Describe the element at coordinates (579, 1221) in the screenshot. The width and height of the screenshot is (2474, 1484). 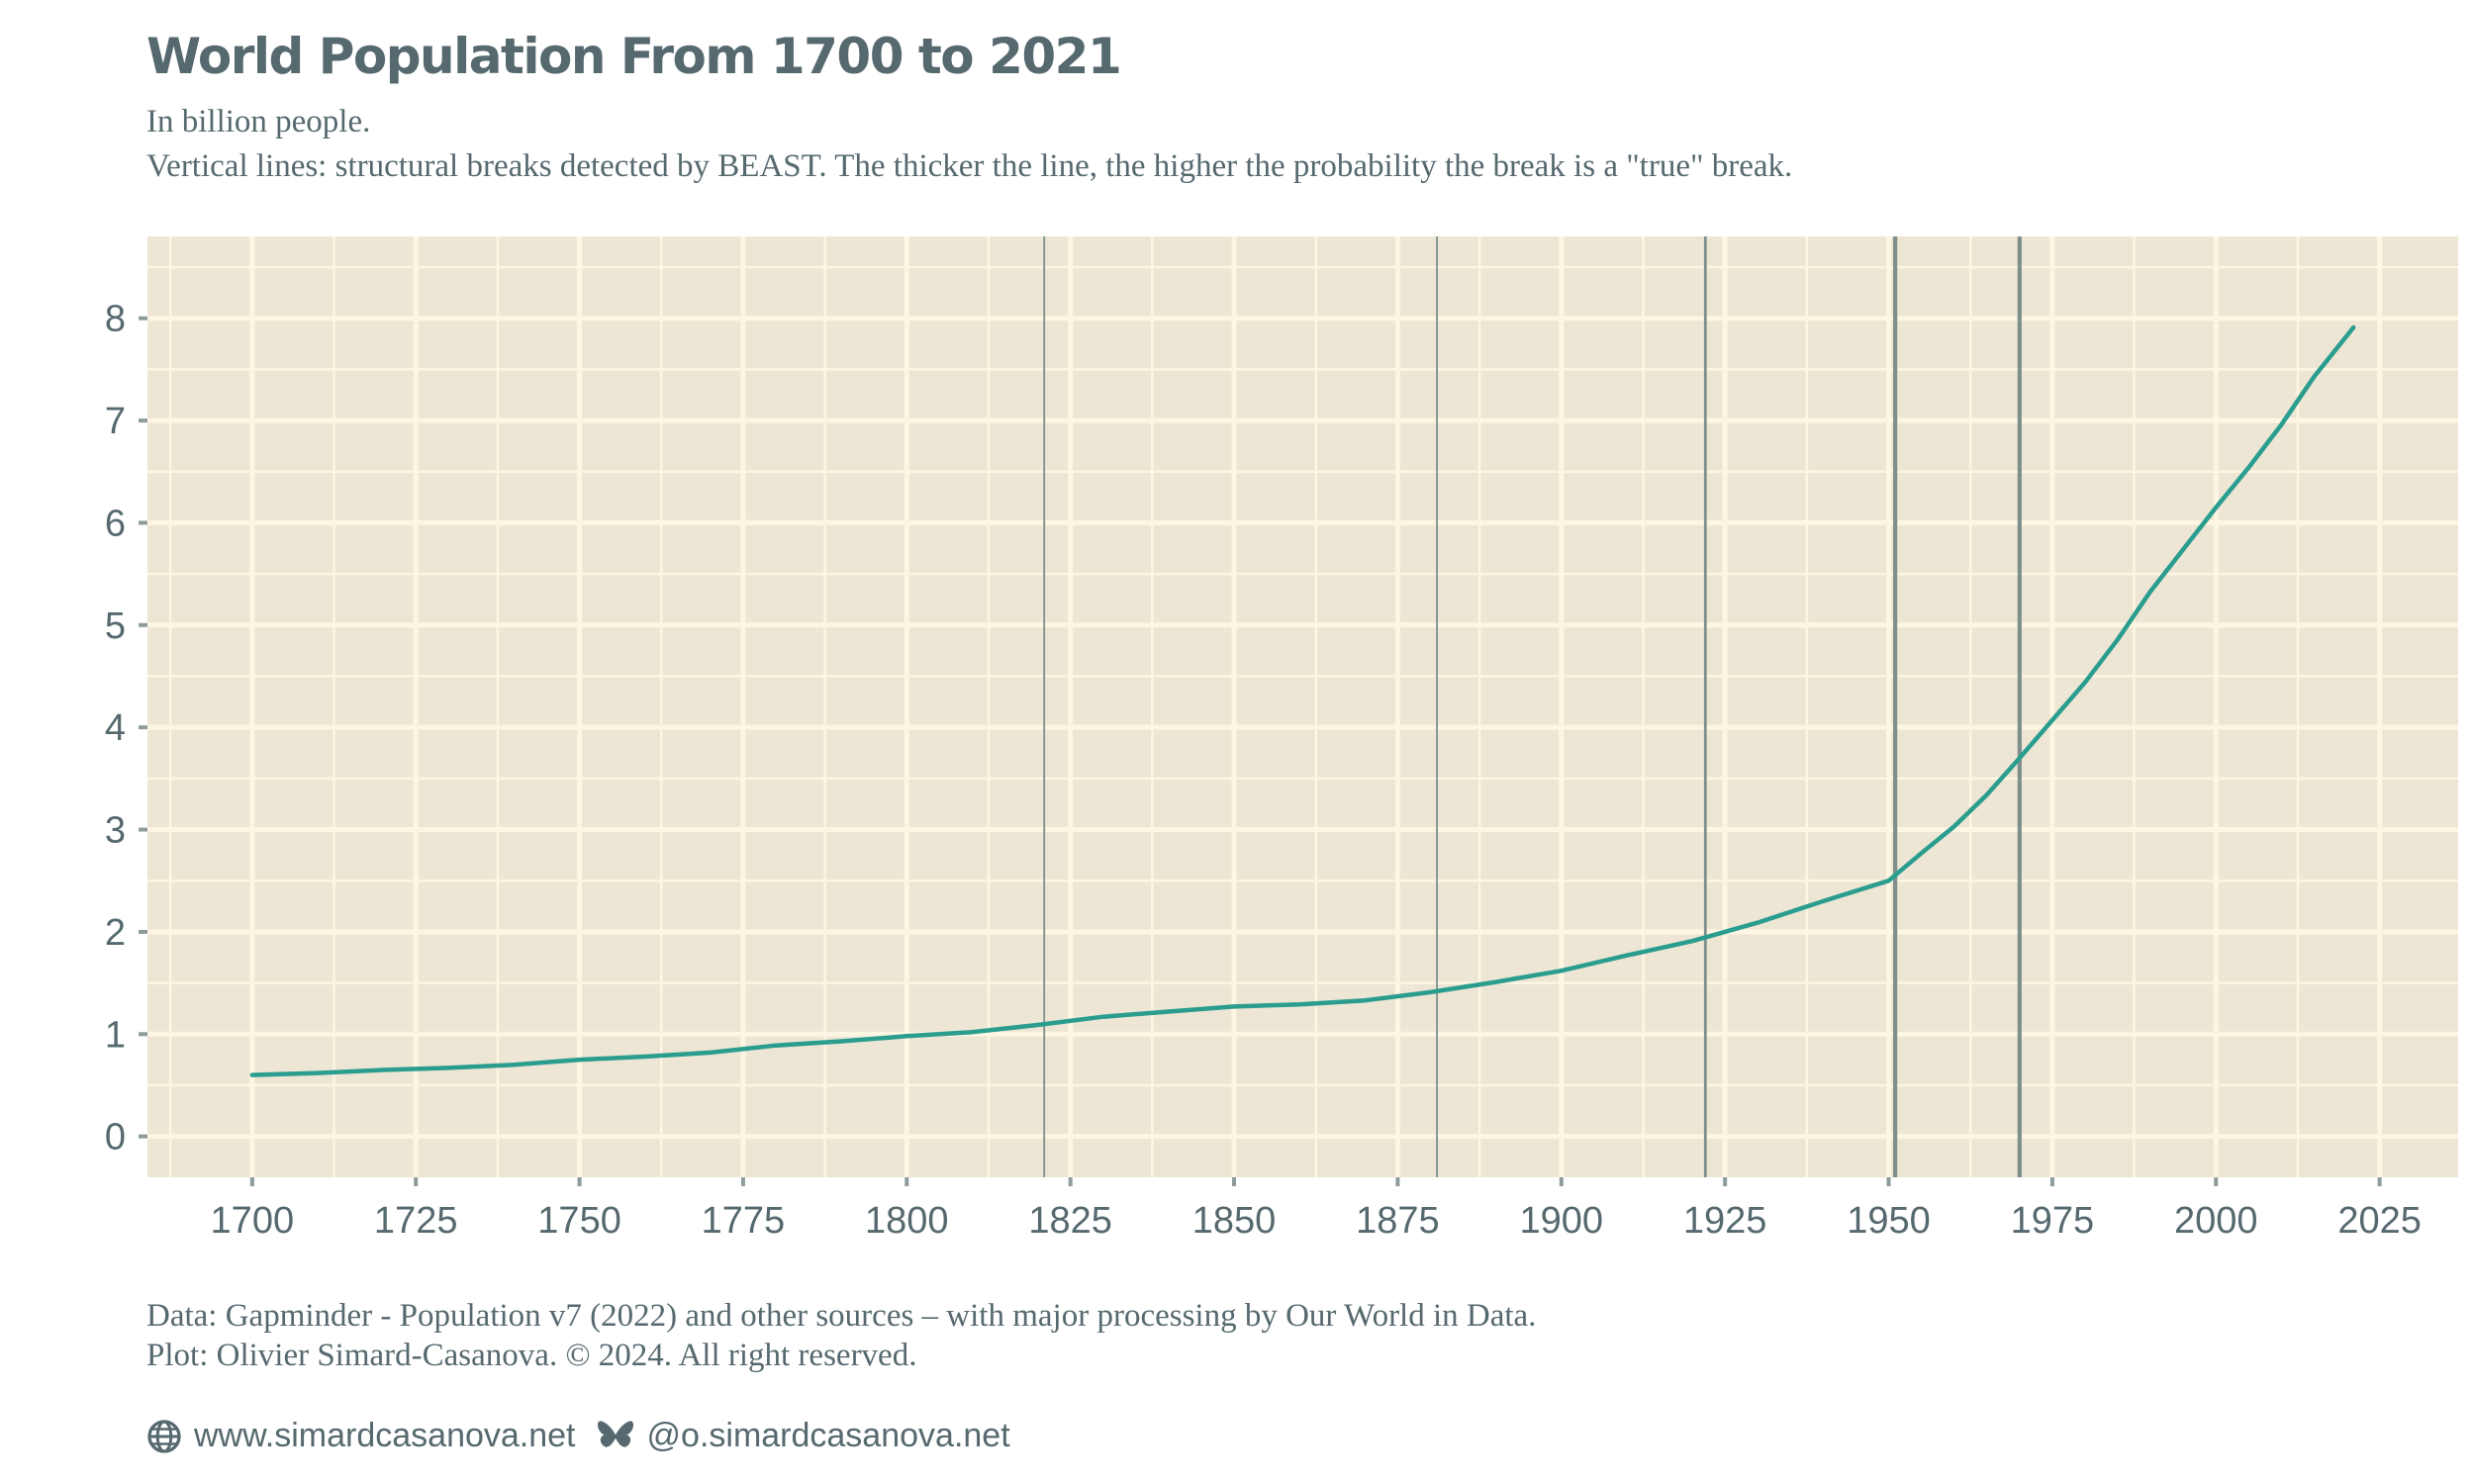
I see `x-tick-label: 1750` at that location.